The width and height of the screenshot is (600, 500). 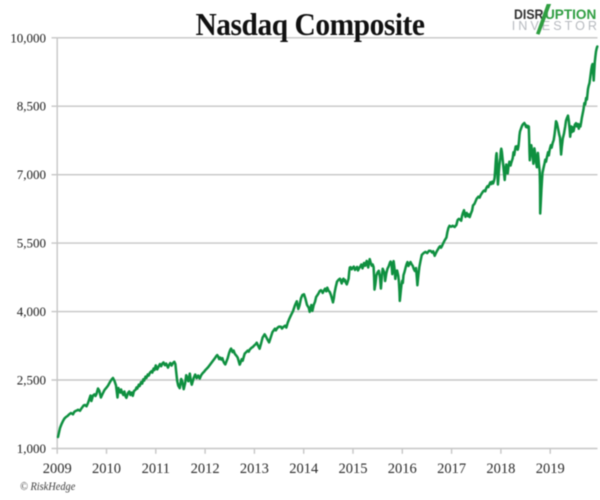 I want to click on svg-text: 2011, so click(x=156, y=469).